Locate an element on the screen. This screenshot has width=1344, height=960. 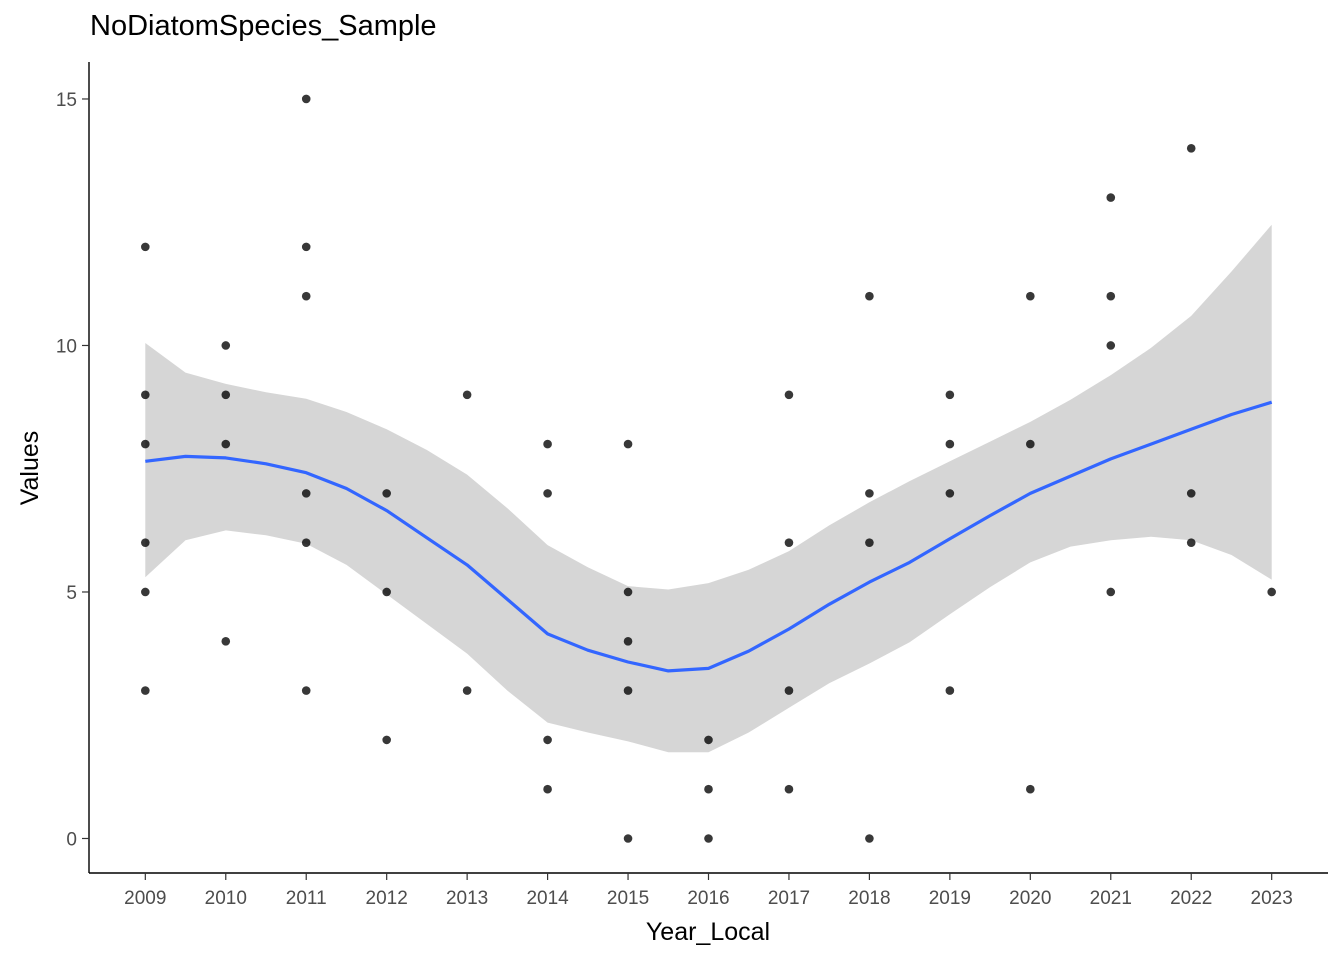
y-ticks: 0 5 10 15 is located at coordinates (72, 470).